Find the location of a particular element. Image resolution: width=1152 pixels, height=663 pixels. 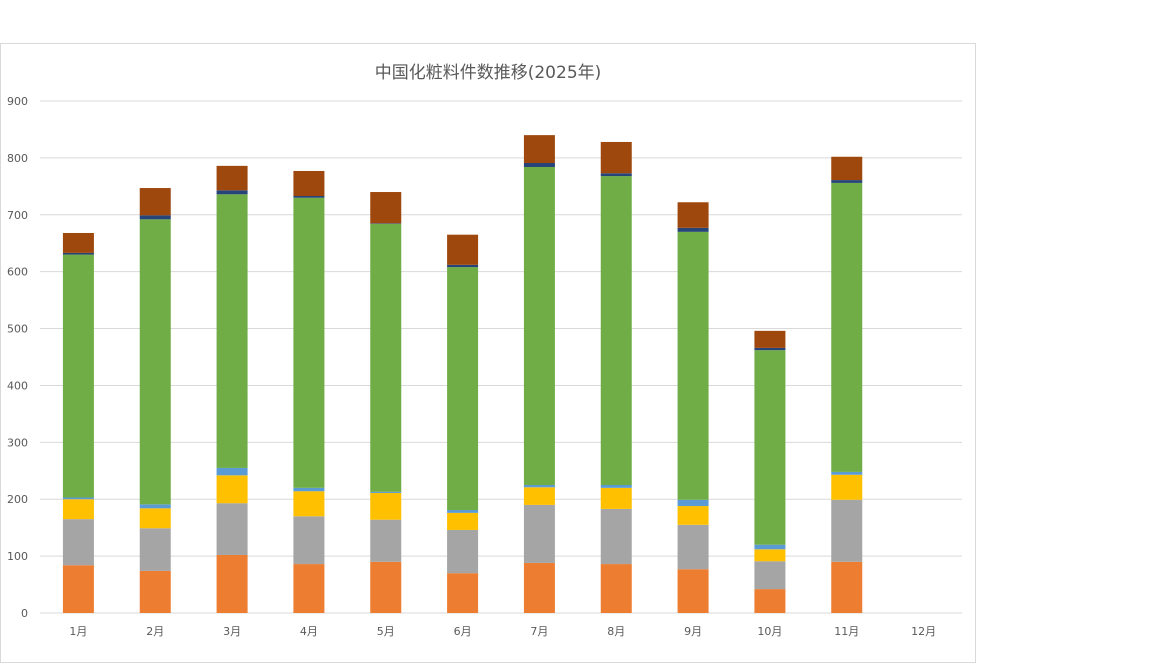

y-tick-label: 300 is located at coordinates (17, 442).